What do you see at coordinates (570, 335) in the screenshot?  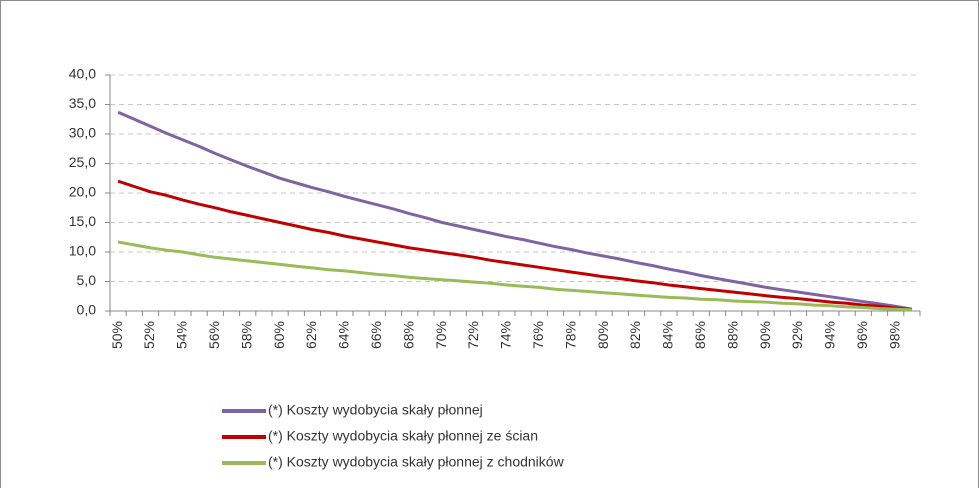 I see `x-tick-label: 78%` at bounding box center [570, 335].